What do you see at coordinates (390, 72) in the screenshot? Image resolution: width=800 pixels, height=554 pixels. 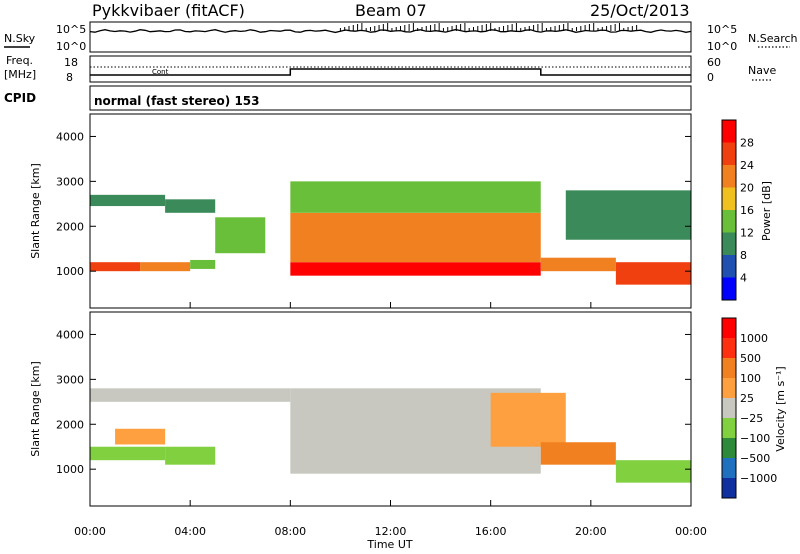 I see `frequency-trace` at bounding box center [390, 72].